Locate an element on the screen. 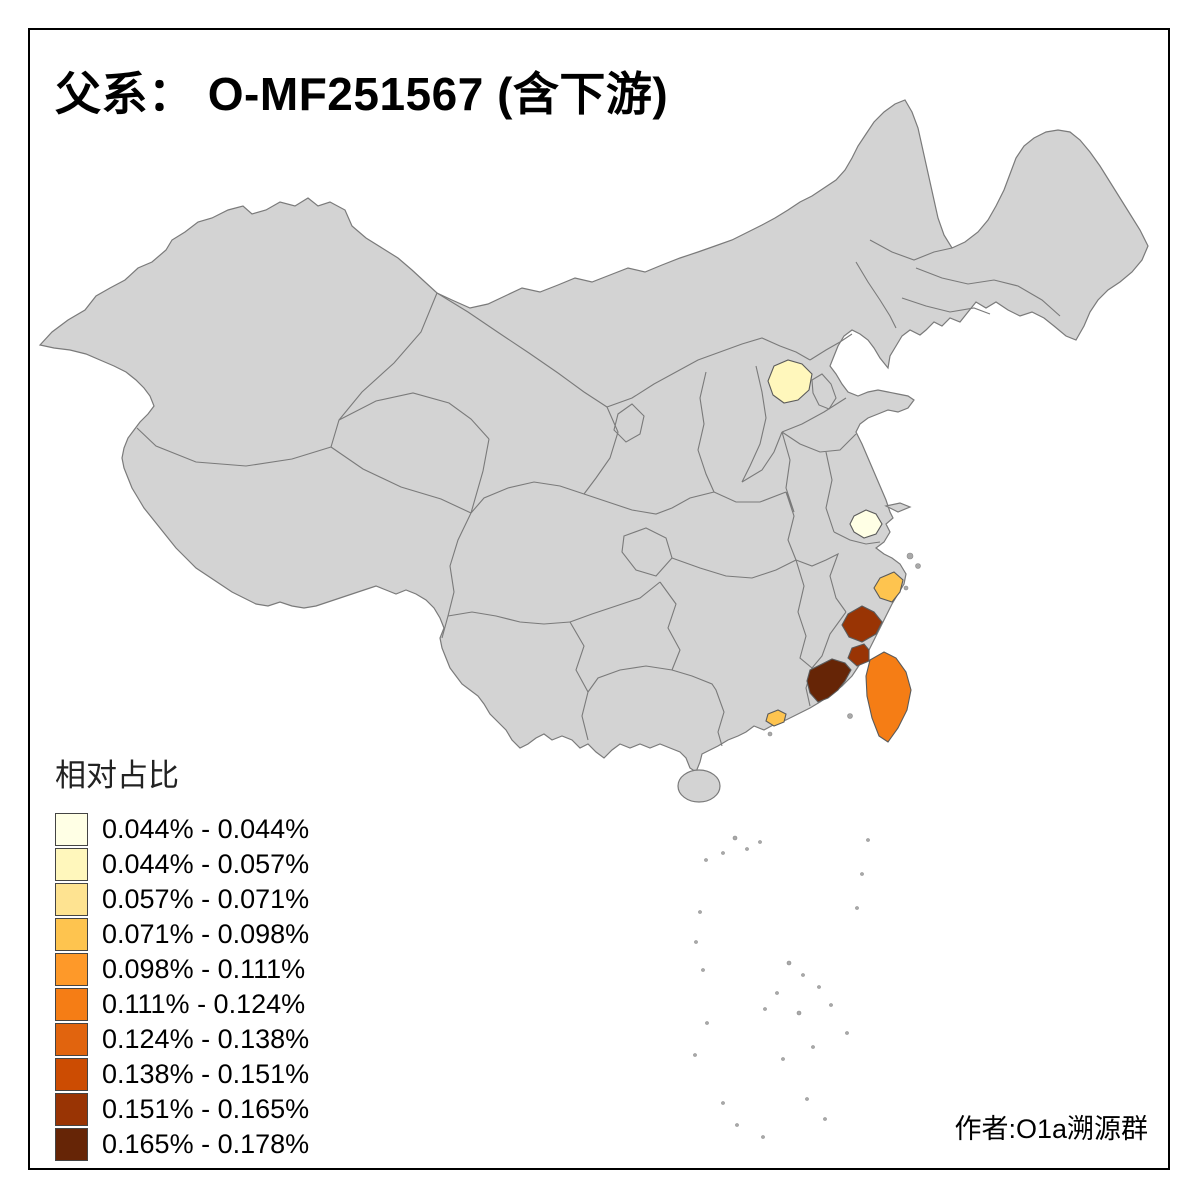  legend-row: 0.111% - 0.124% is located at coordinates (182, 1004).